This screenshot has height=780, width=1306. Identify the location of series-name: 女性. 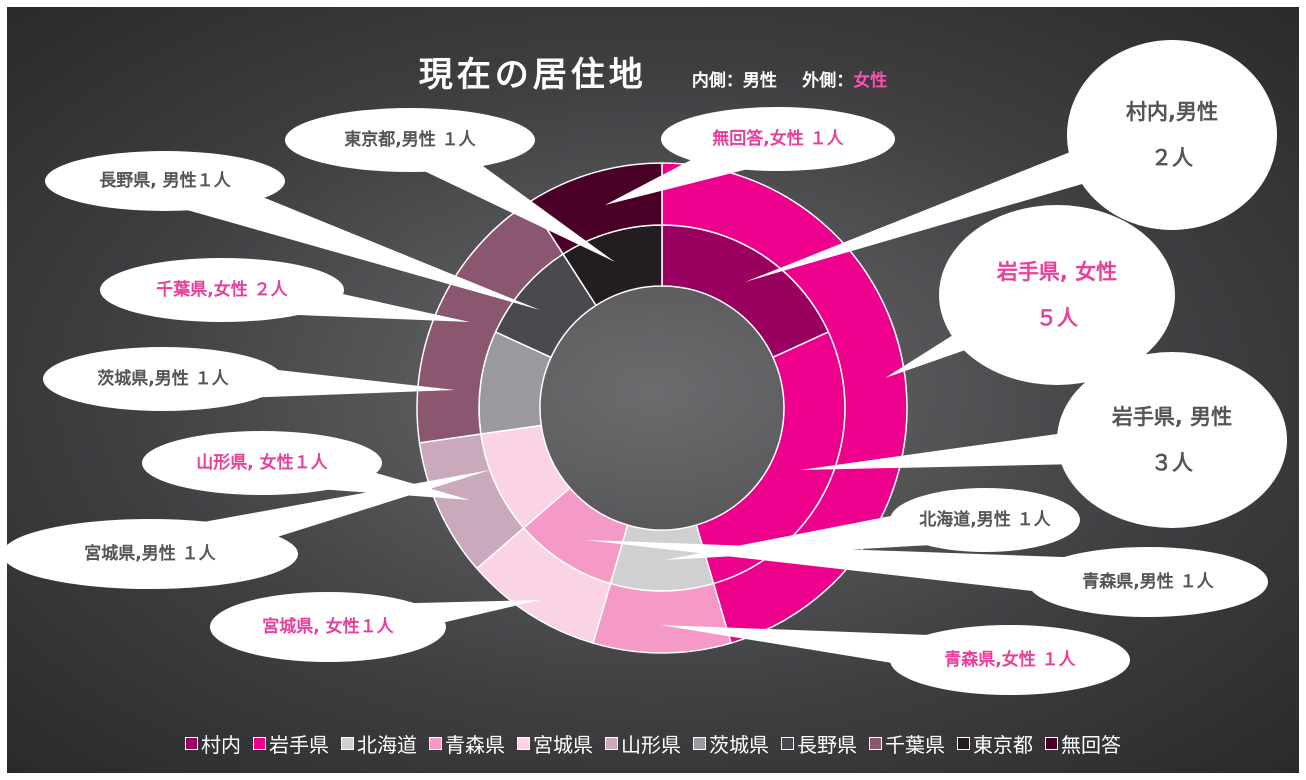
(870, 81).